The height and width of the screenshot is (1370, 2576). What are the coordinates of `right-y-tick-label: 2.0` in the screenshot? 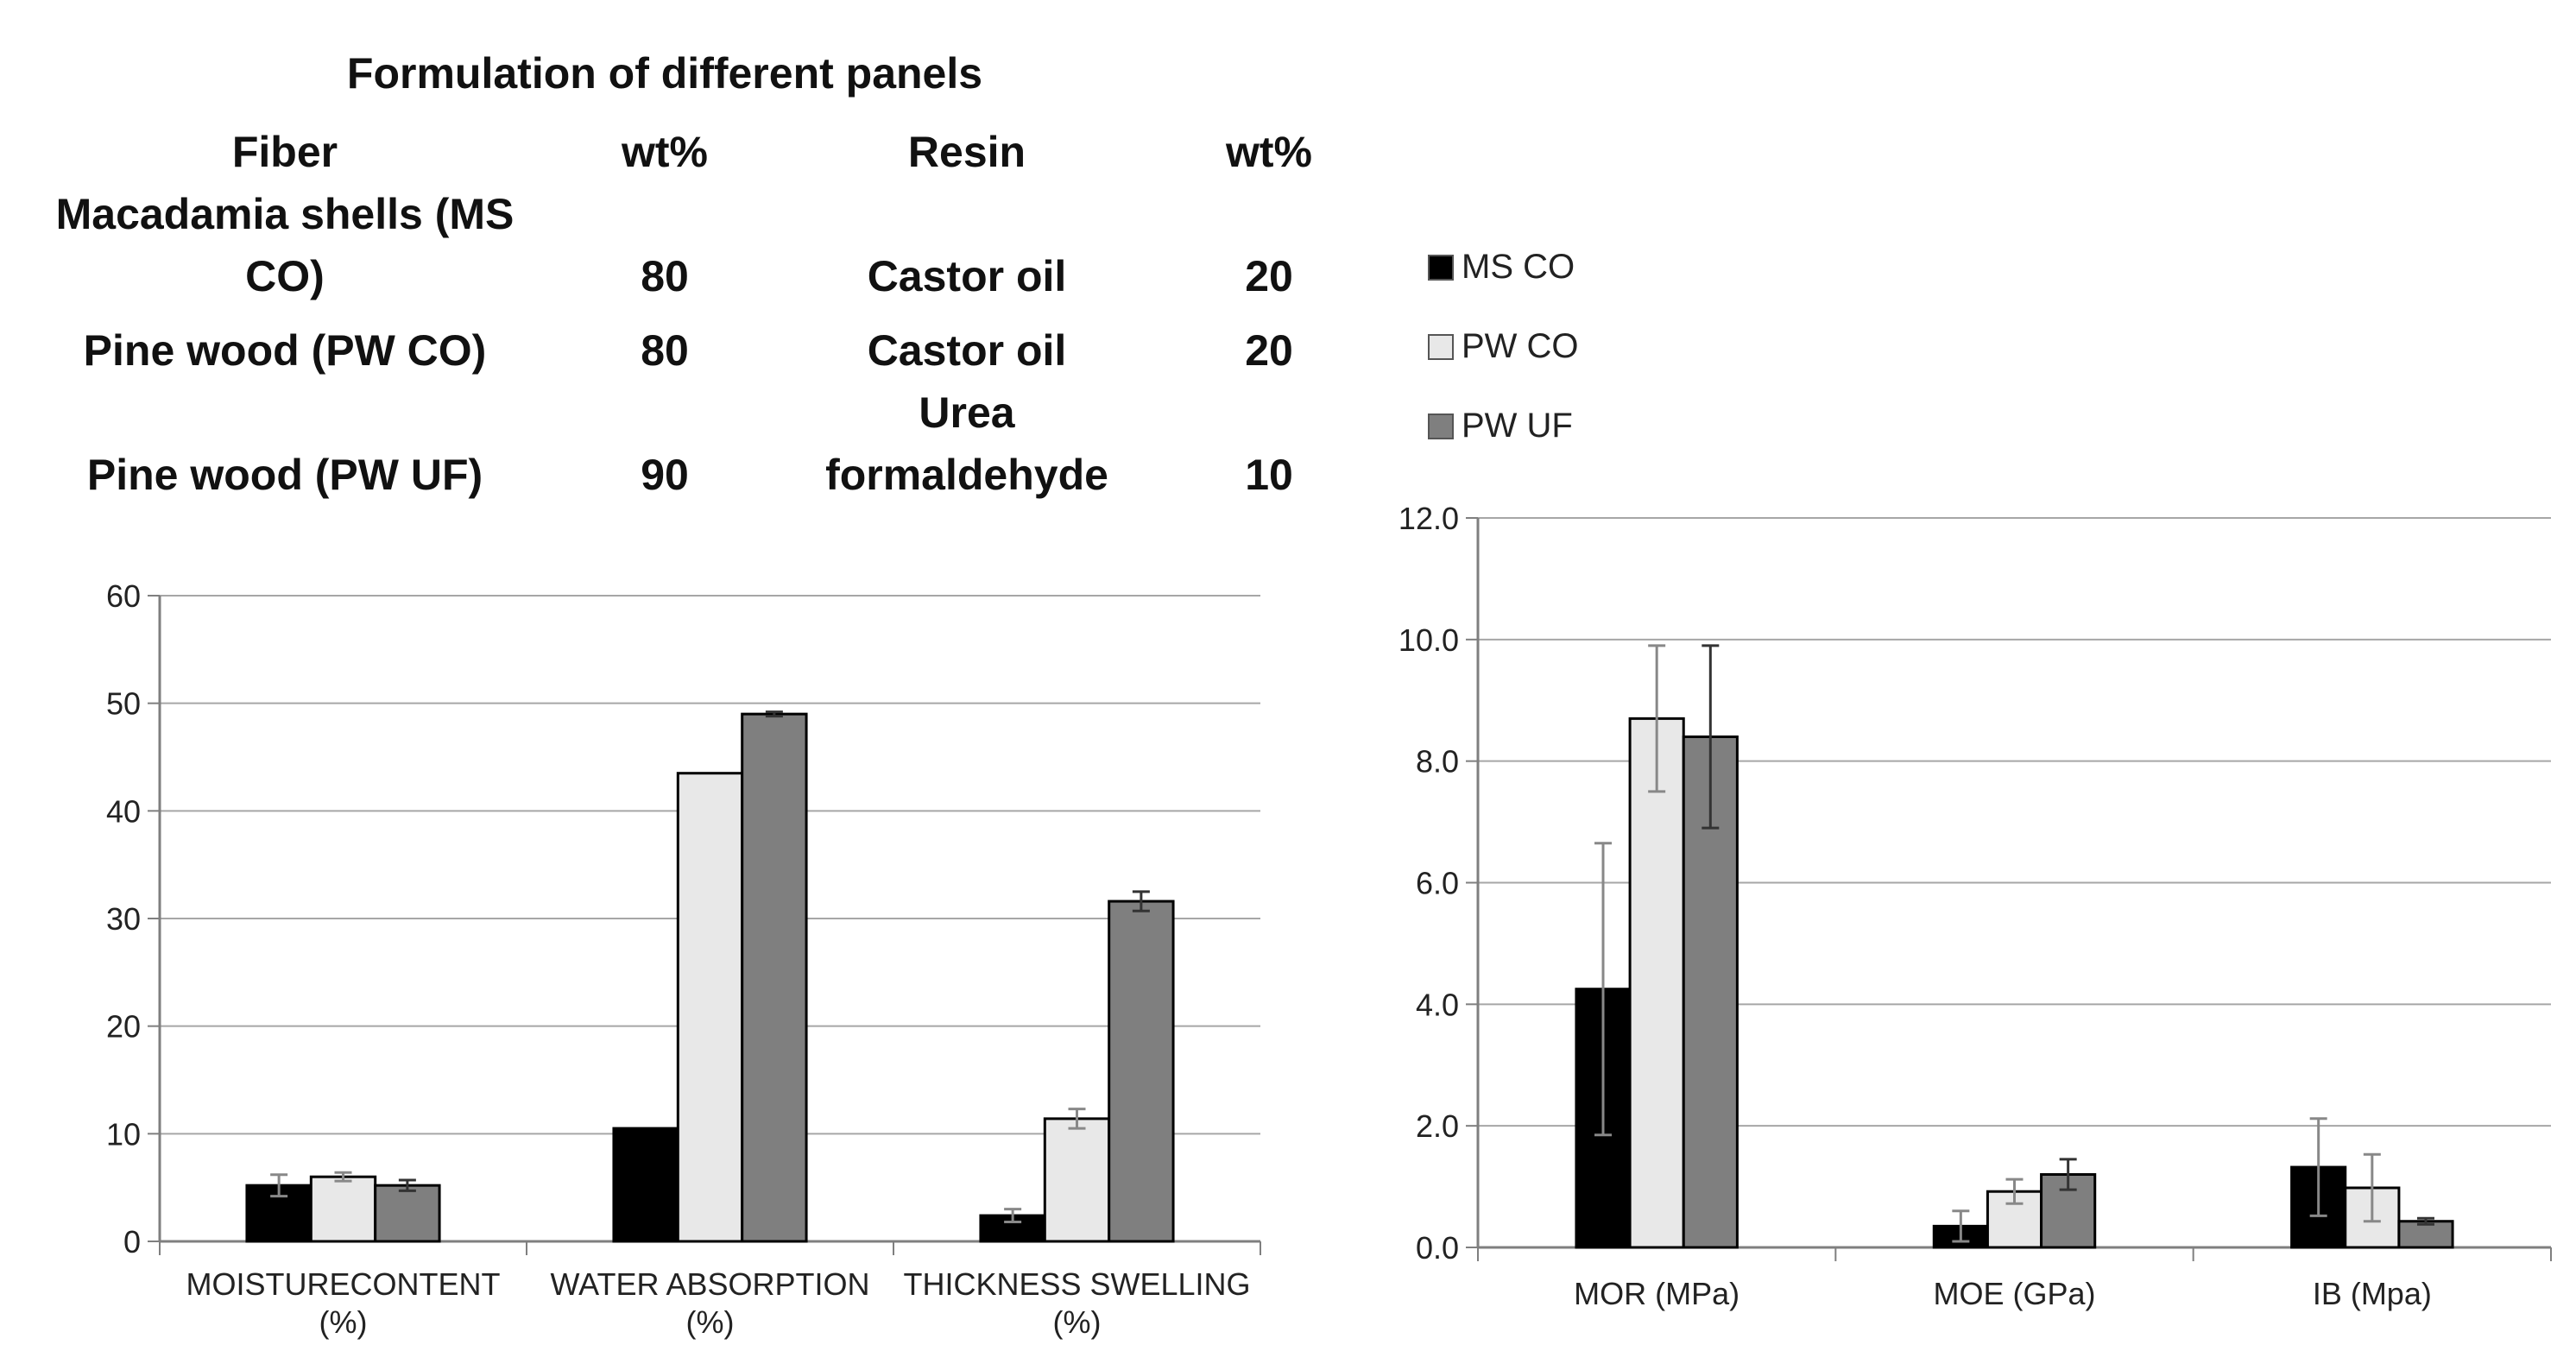 It's located at (1437, 1126).